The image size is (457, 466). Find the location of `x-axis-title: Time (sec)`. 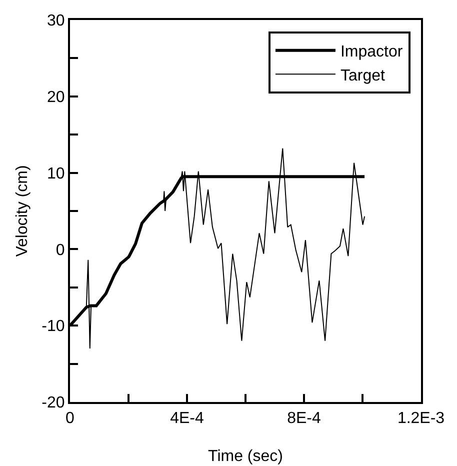

x-axis-title: Time (sec) is located at coordinates (245, 456).